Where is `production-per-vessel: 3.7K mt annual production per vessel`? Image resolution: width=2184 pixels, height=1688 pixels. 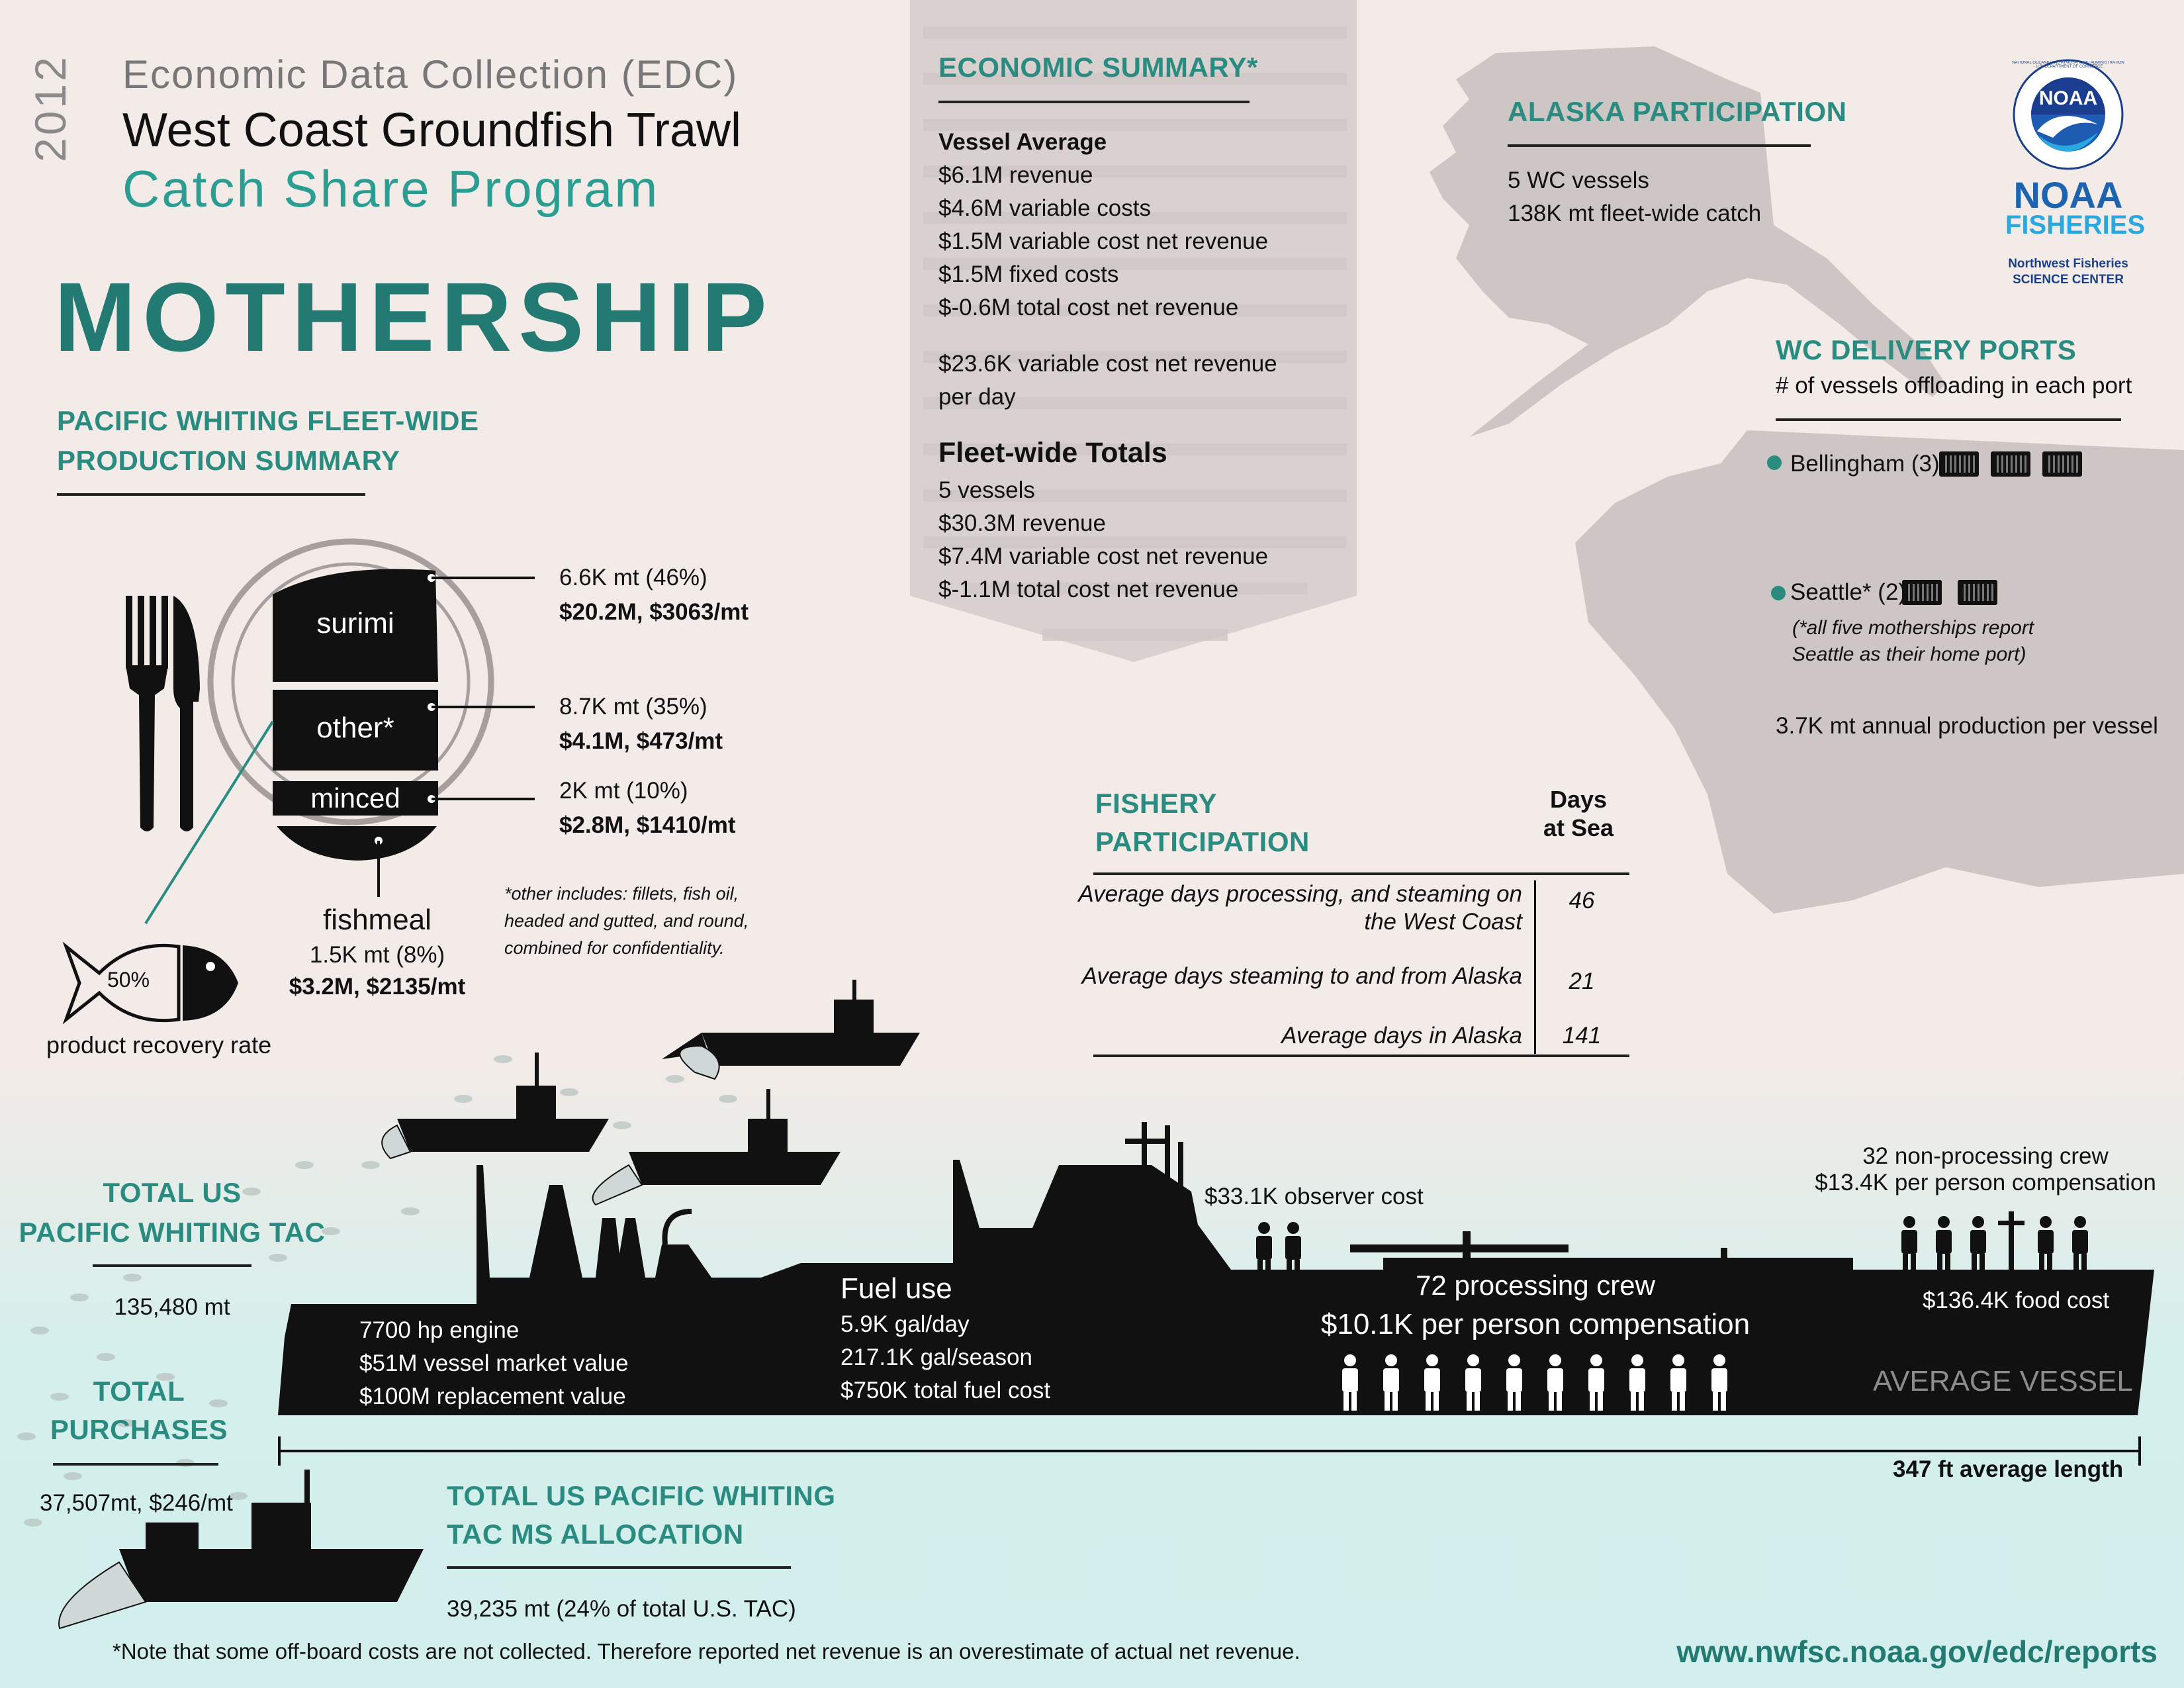
production-per-vessel: 3.7K mt annual production per vessel is located at coordinates (1967, 726).